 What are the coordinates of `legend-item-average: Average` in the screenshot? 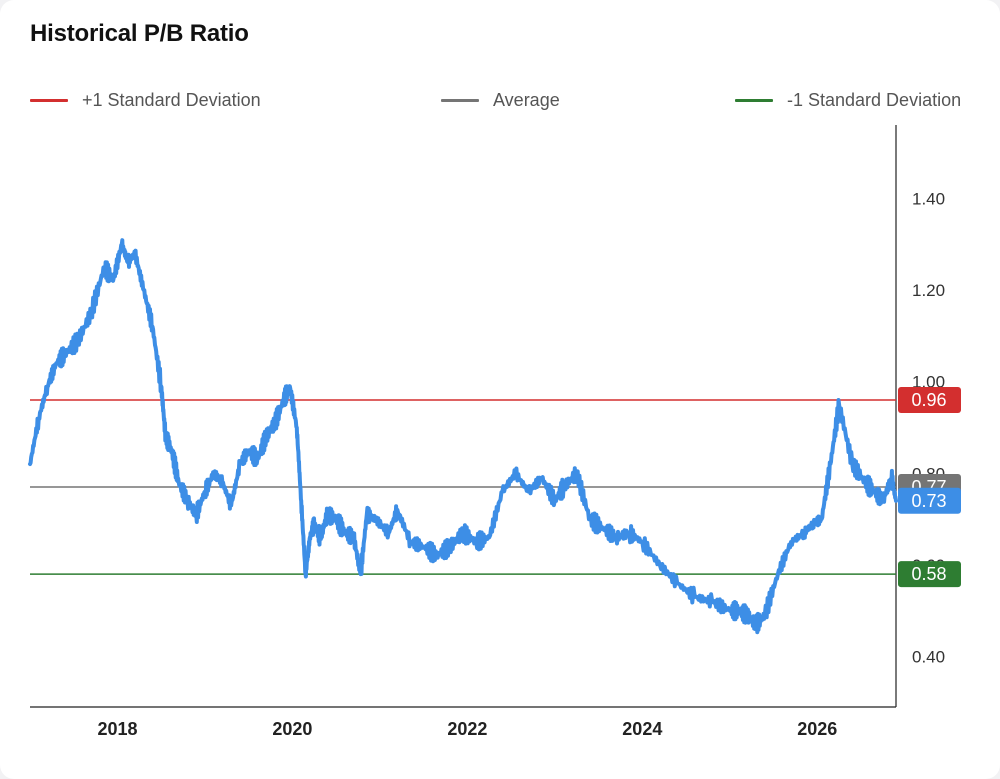 It's located at (500, 100).